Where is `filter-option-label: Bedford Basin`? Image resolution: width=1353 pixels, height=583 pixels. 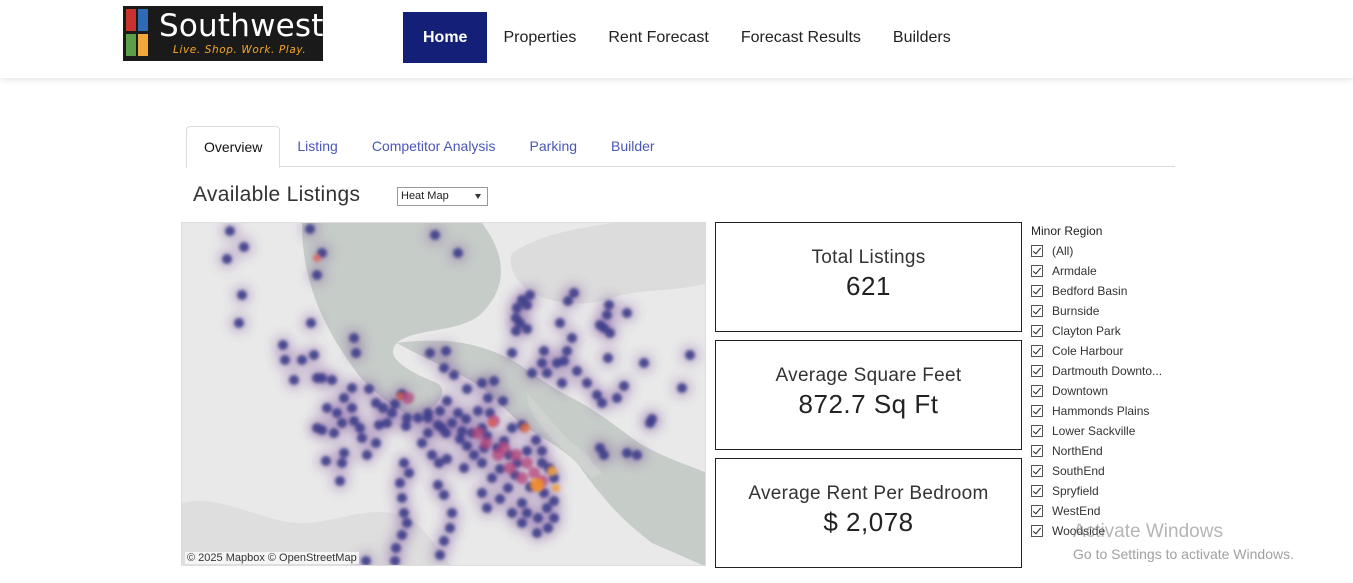 filter-option-label: Bedford Basin is located at coordinates (1090, 291).